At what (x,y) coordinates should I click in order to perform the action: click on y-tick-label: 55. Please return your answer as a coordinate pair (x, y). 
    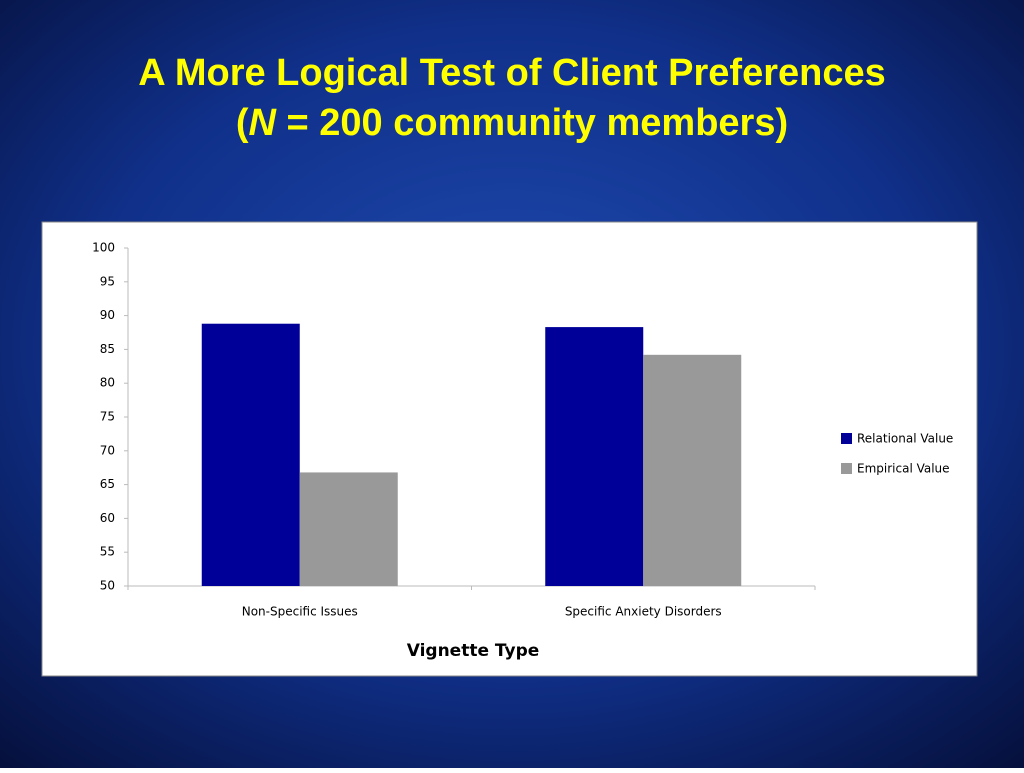
    Looking at the image, I should click on (107, 552).